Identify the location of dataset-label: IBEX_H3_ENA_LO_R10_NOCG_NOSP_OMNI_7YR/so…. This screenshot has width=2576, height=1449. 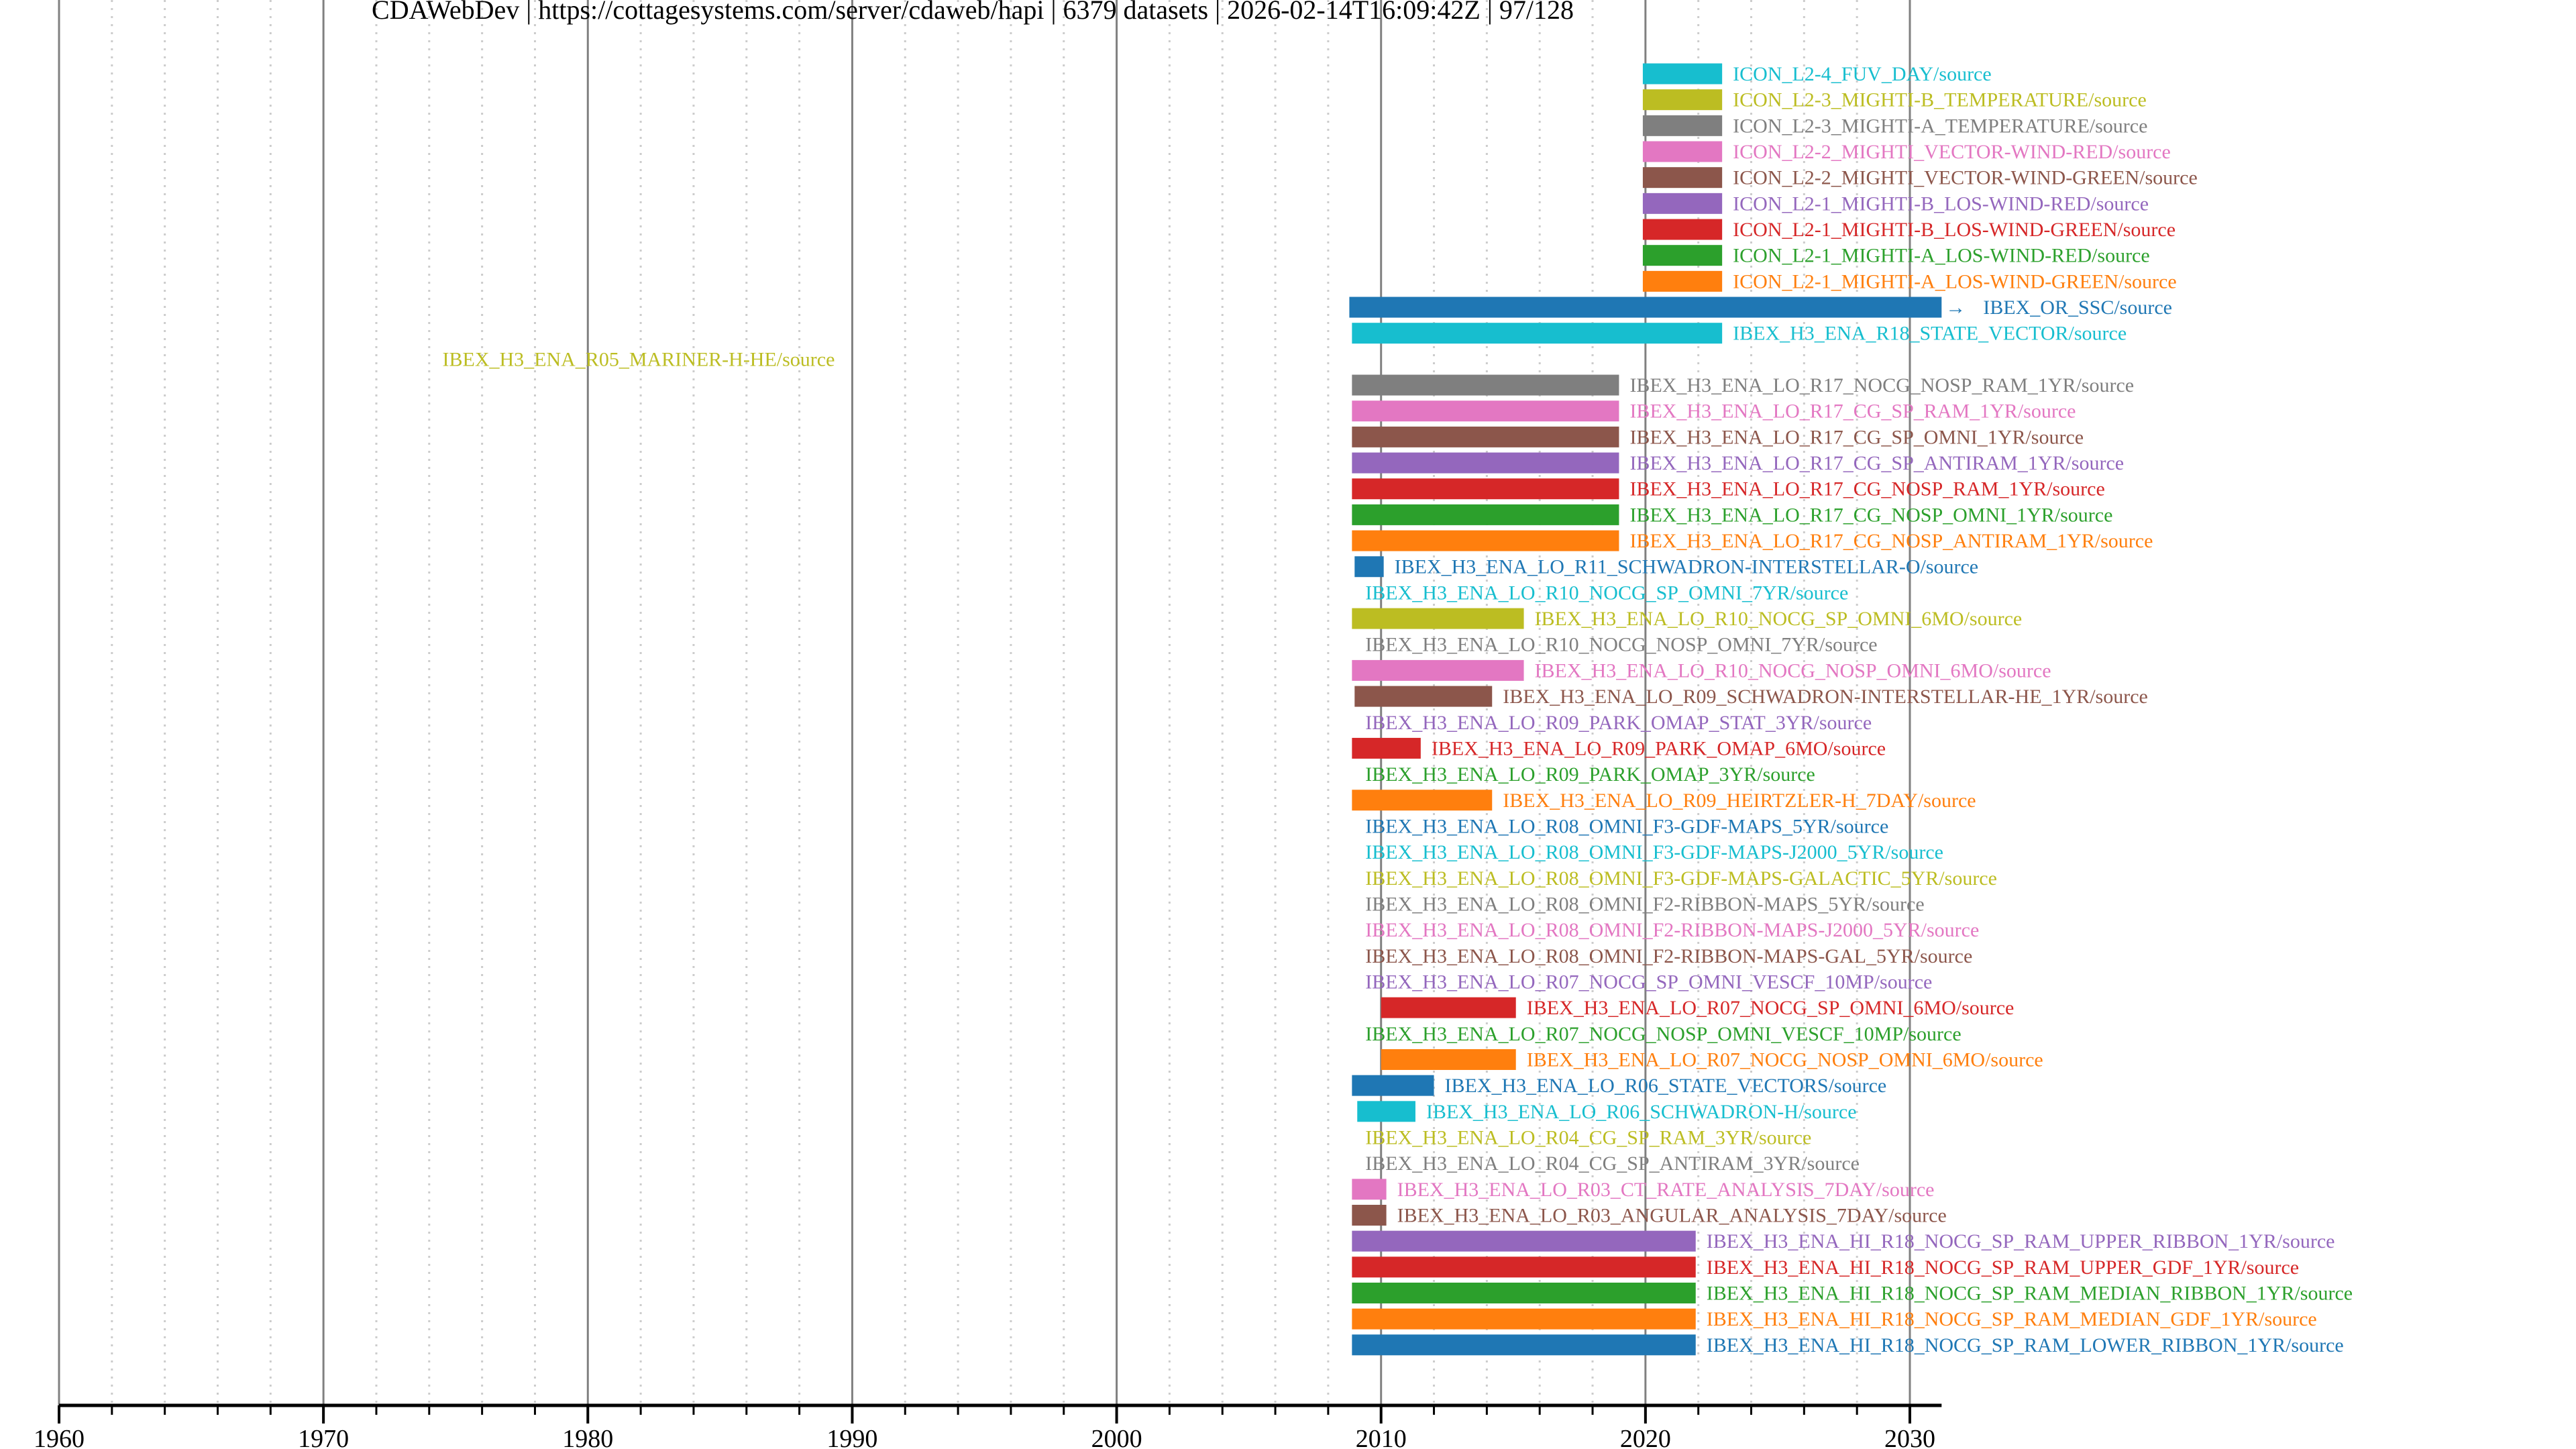
(1621, 645).